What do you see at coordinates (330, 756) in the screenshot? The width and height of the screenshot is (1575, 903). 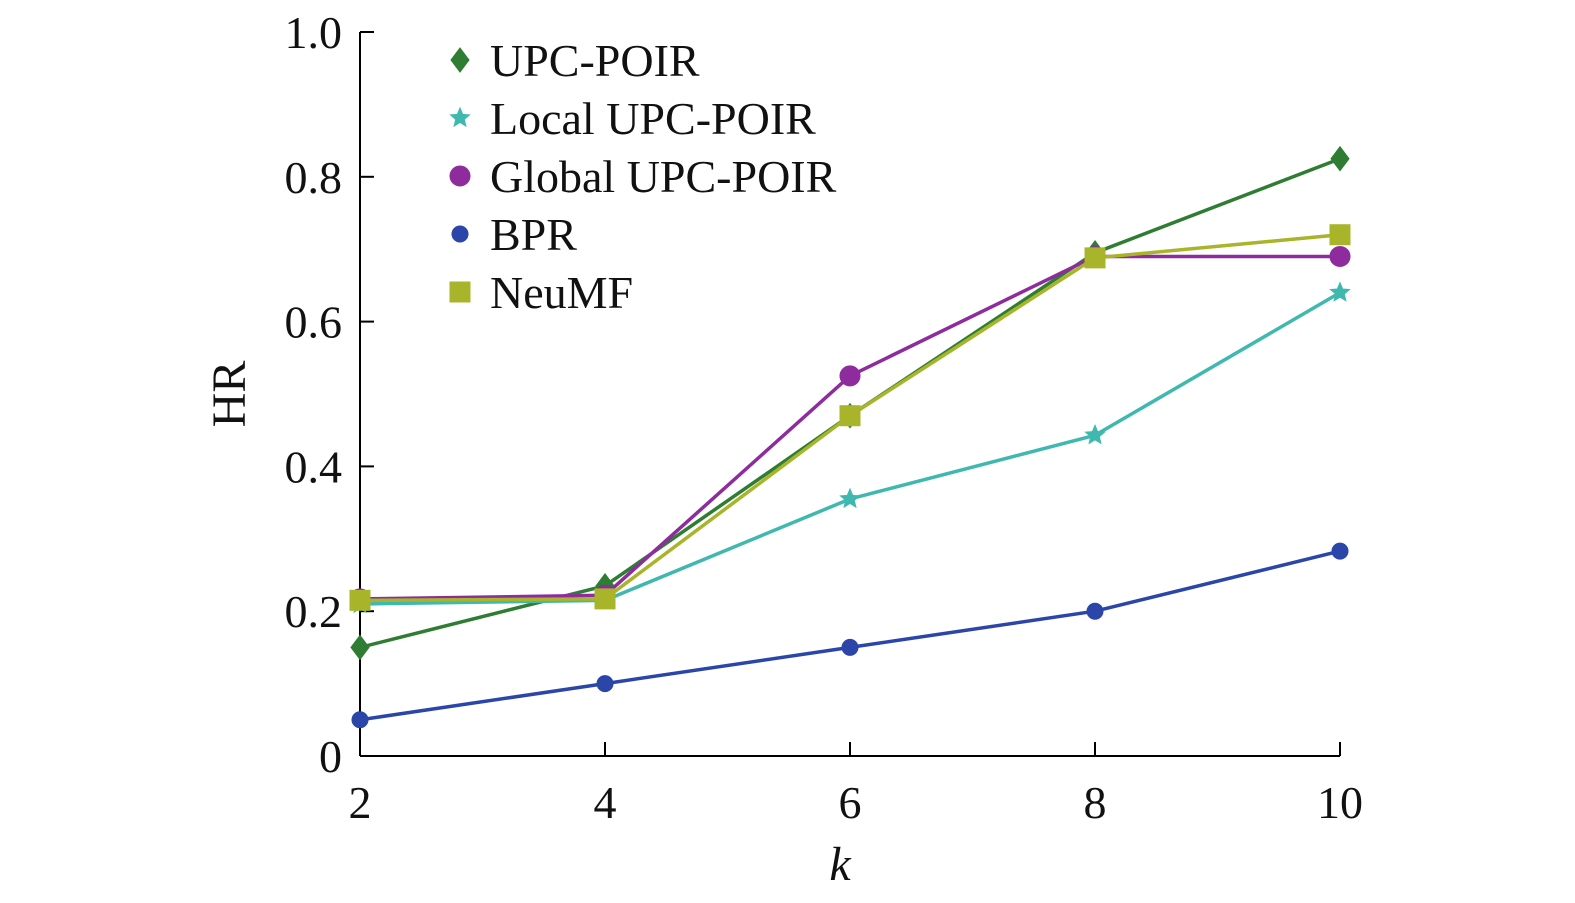 I see `y-tick-label: 0` at bounding box center [330, 756].